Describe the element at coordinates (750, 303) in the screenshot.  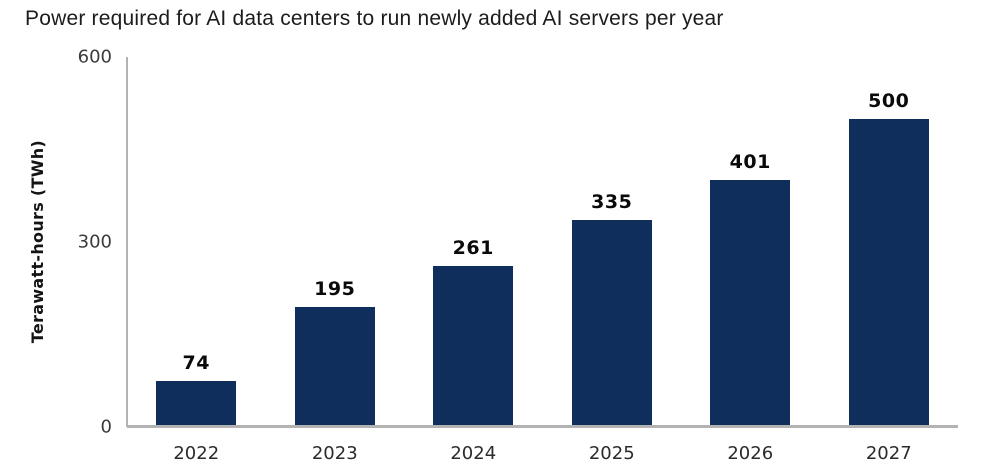
I see `bar-2026` at that location.